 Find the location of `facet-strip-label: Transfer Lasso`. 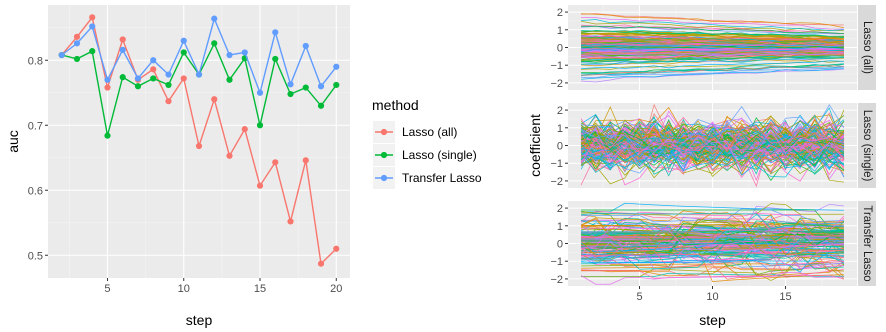

facet-strip-label: Transfer Lasso is located at coordinates (867, 243).